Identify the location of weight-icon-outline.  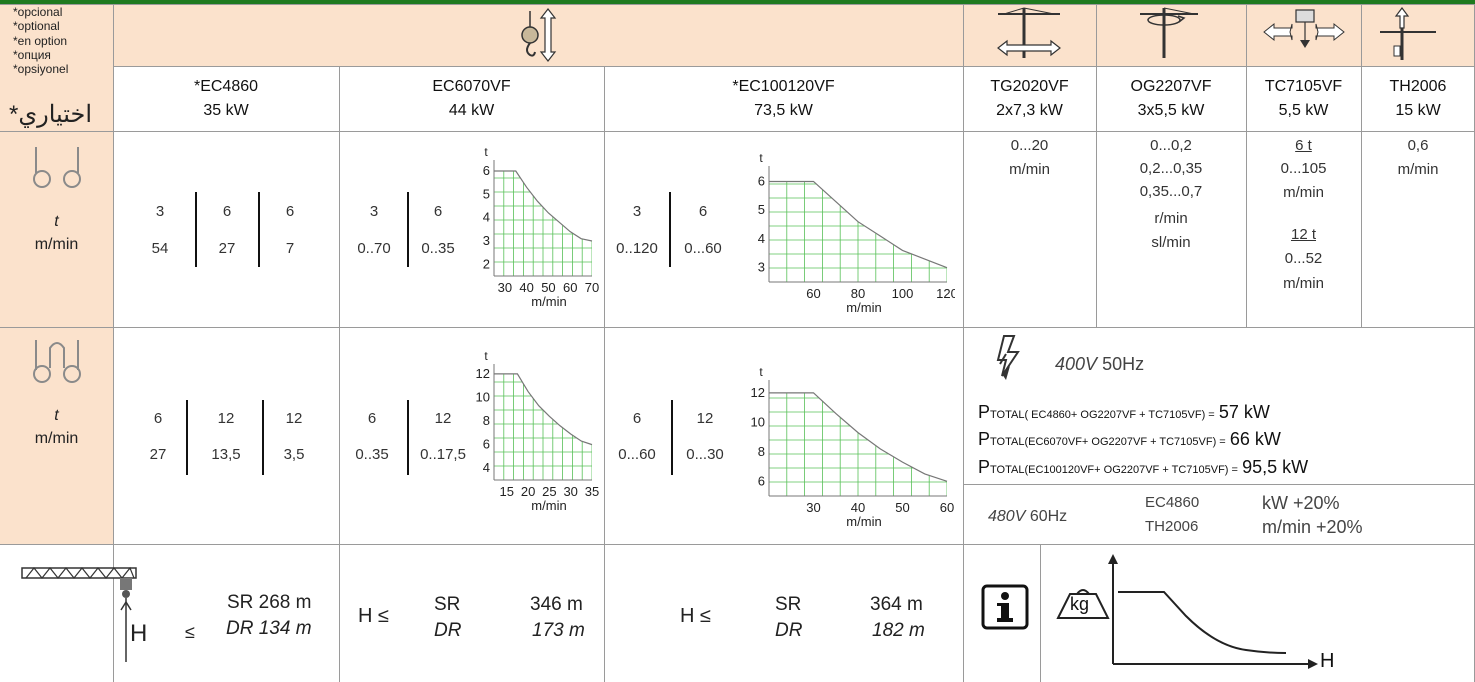
(1083, 606).